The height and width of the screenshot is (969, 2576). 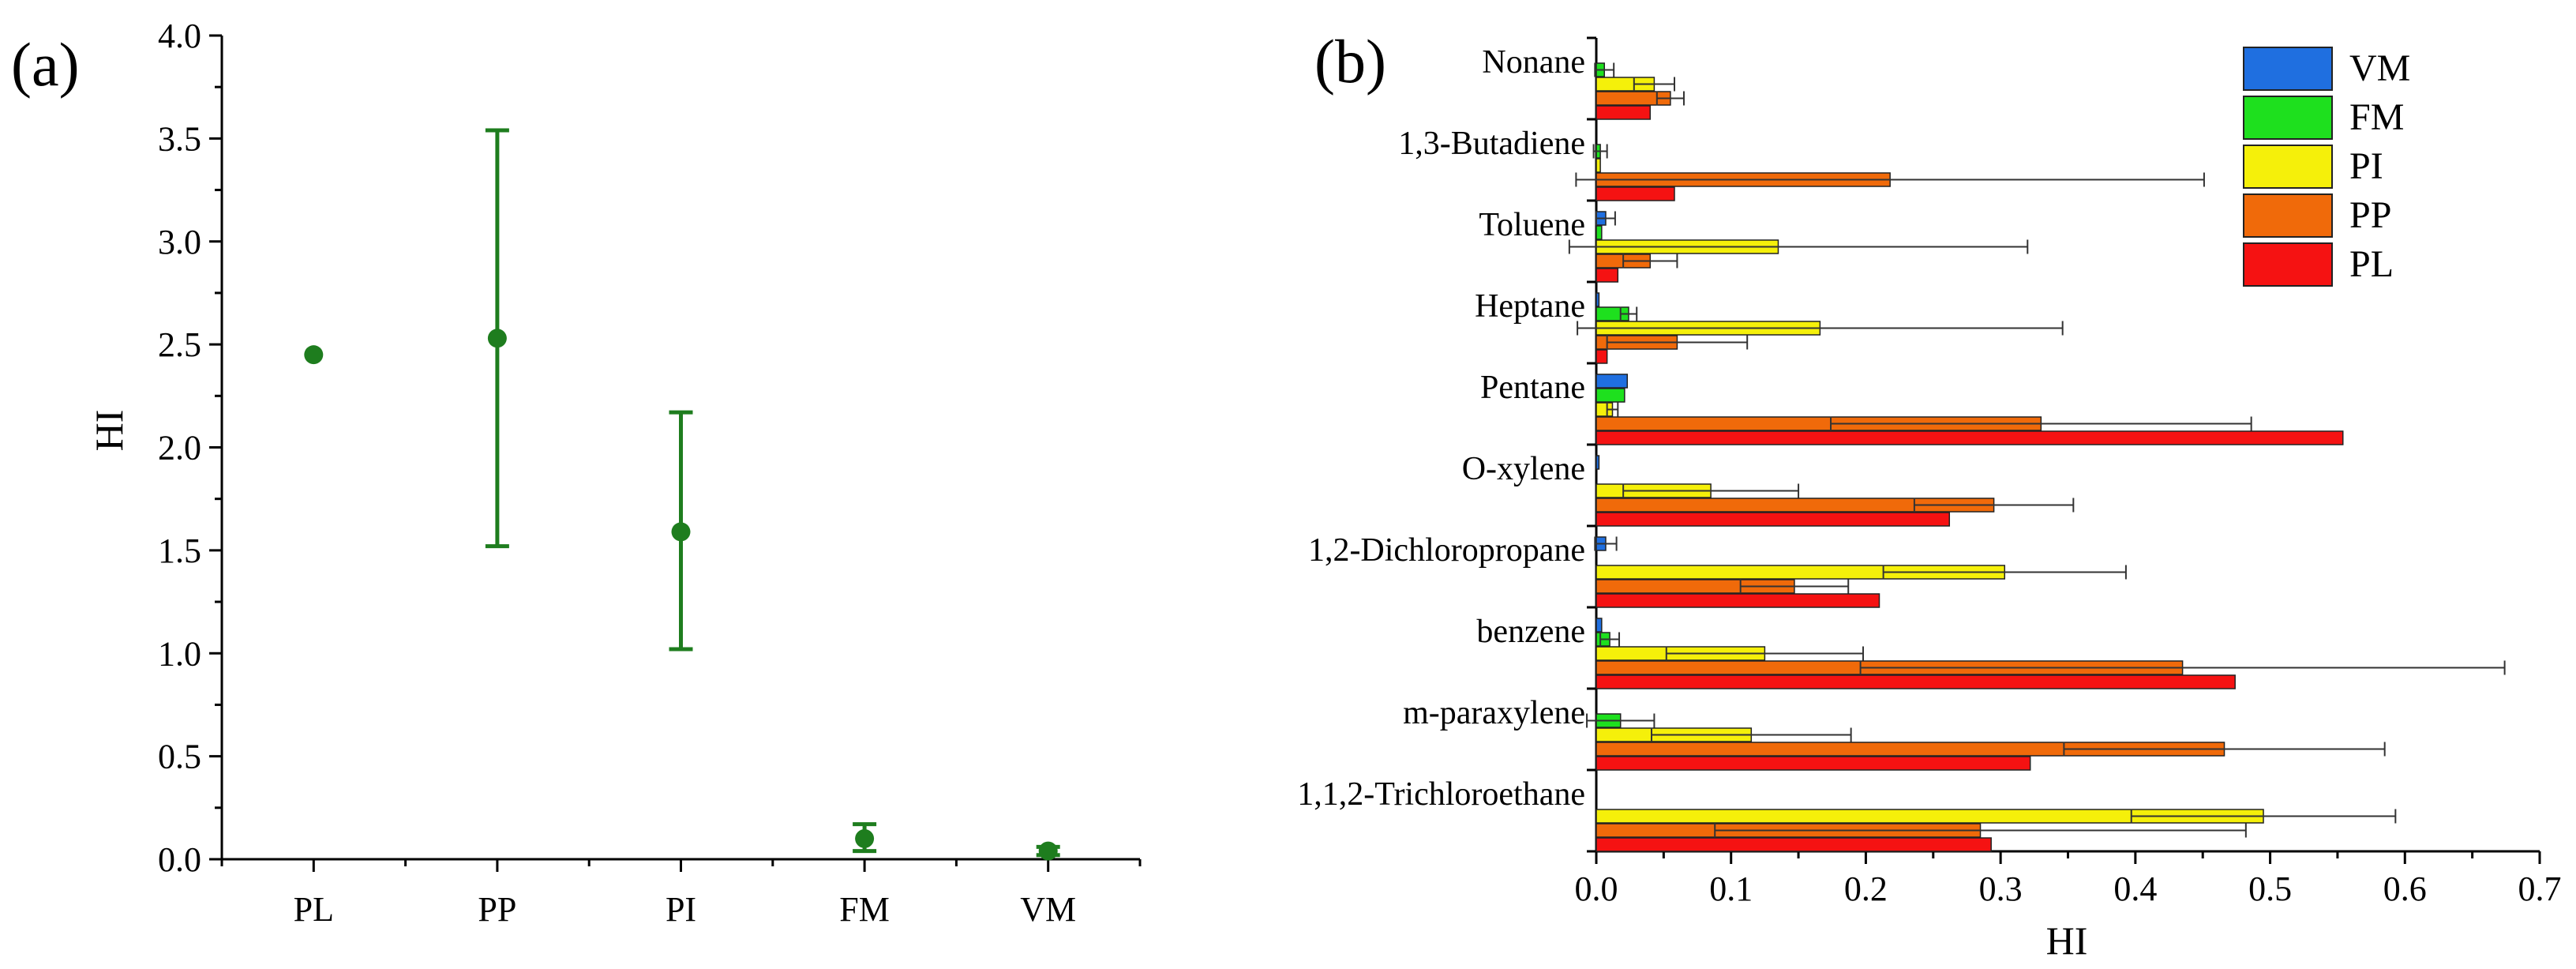 I want to click on panel-b-label: (b), so click(x=1350, y=61).